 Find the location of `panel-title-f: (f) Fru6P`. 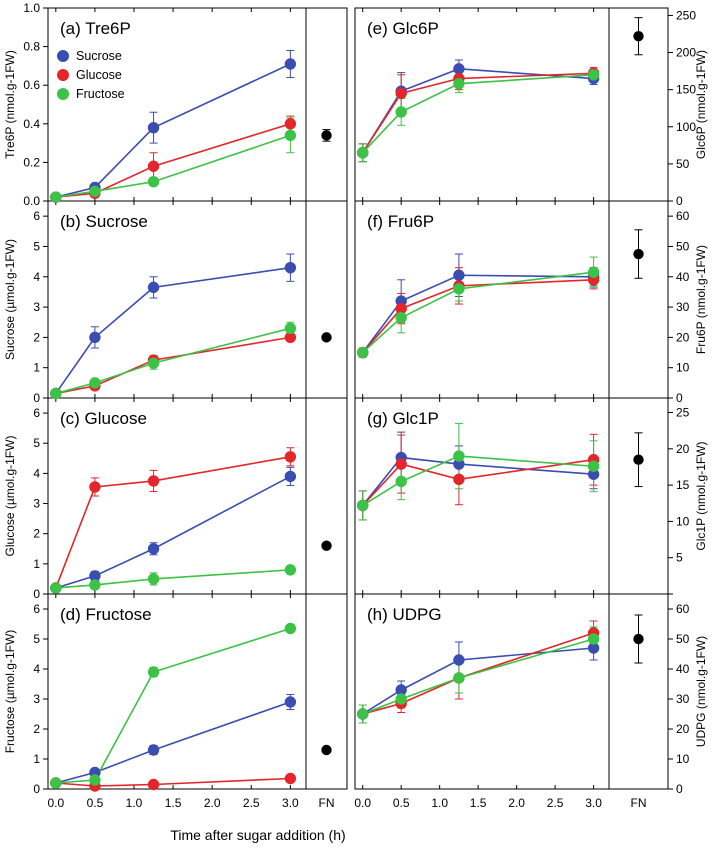

panel-title-f: (f) Fru6P is located at coordinates (400, 221).